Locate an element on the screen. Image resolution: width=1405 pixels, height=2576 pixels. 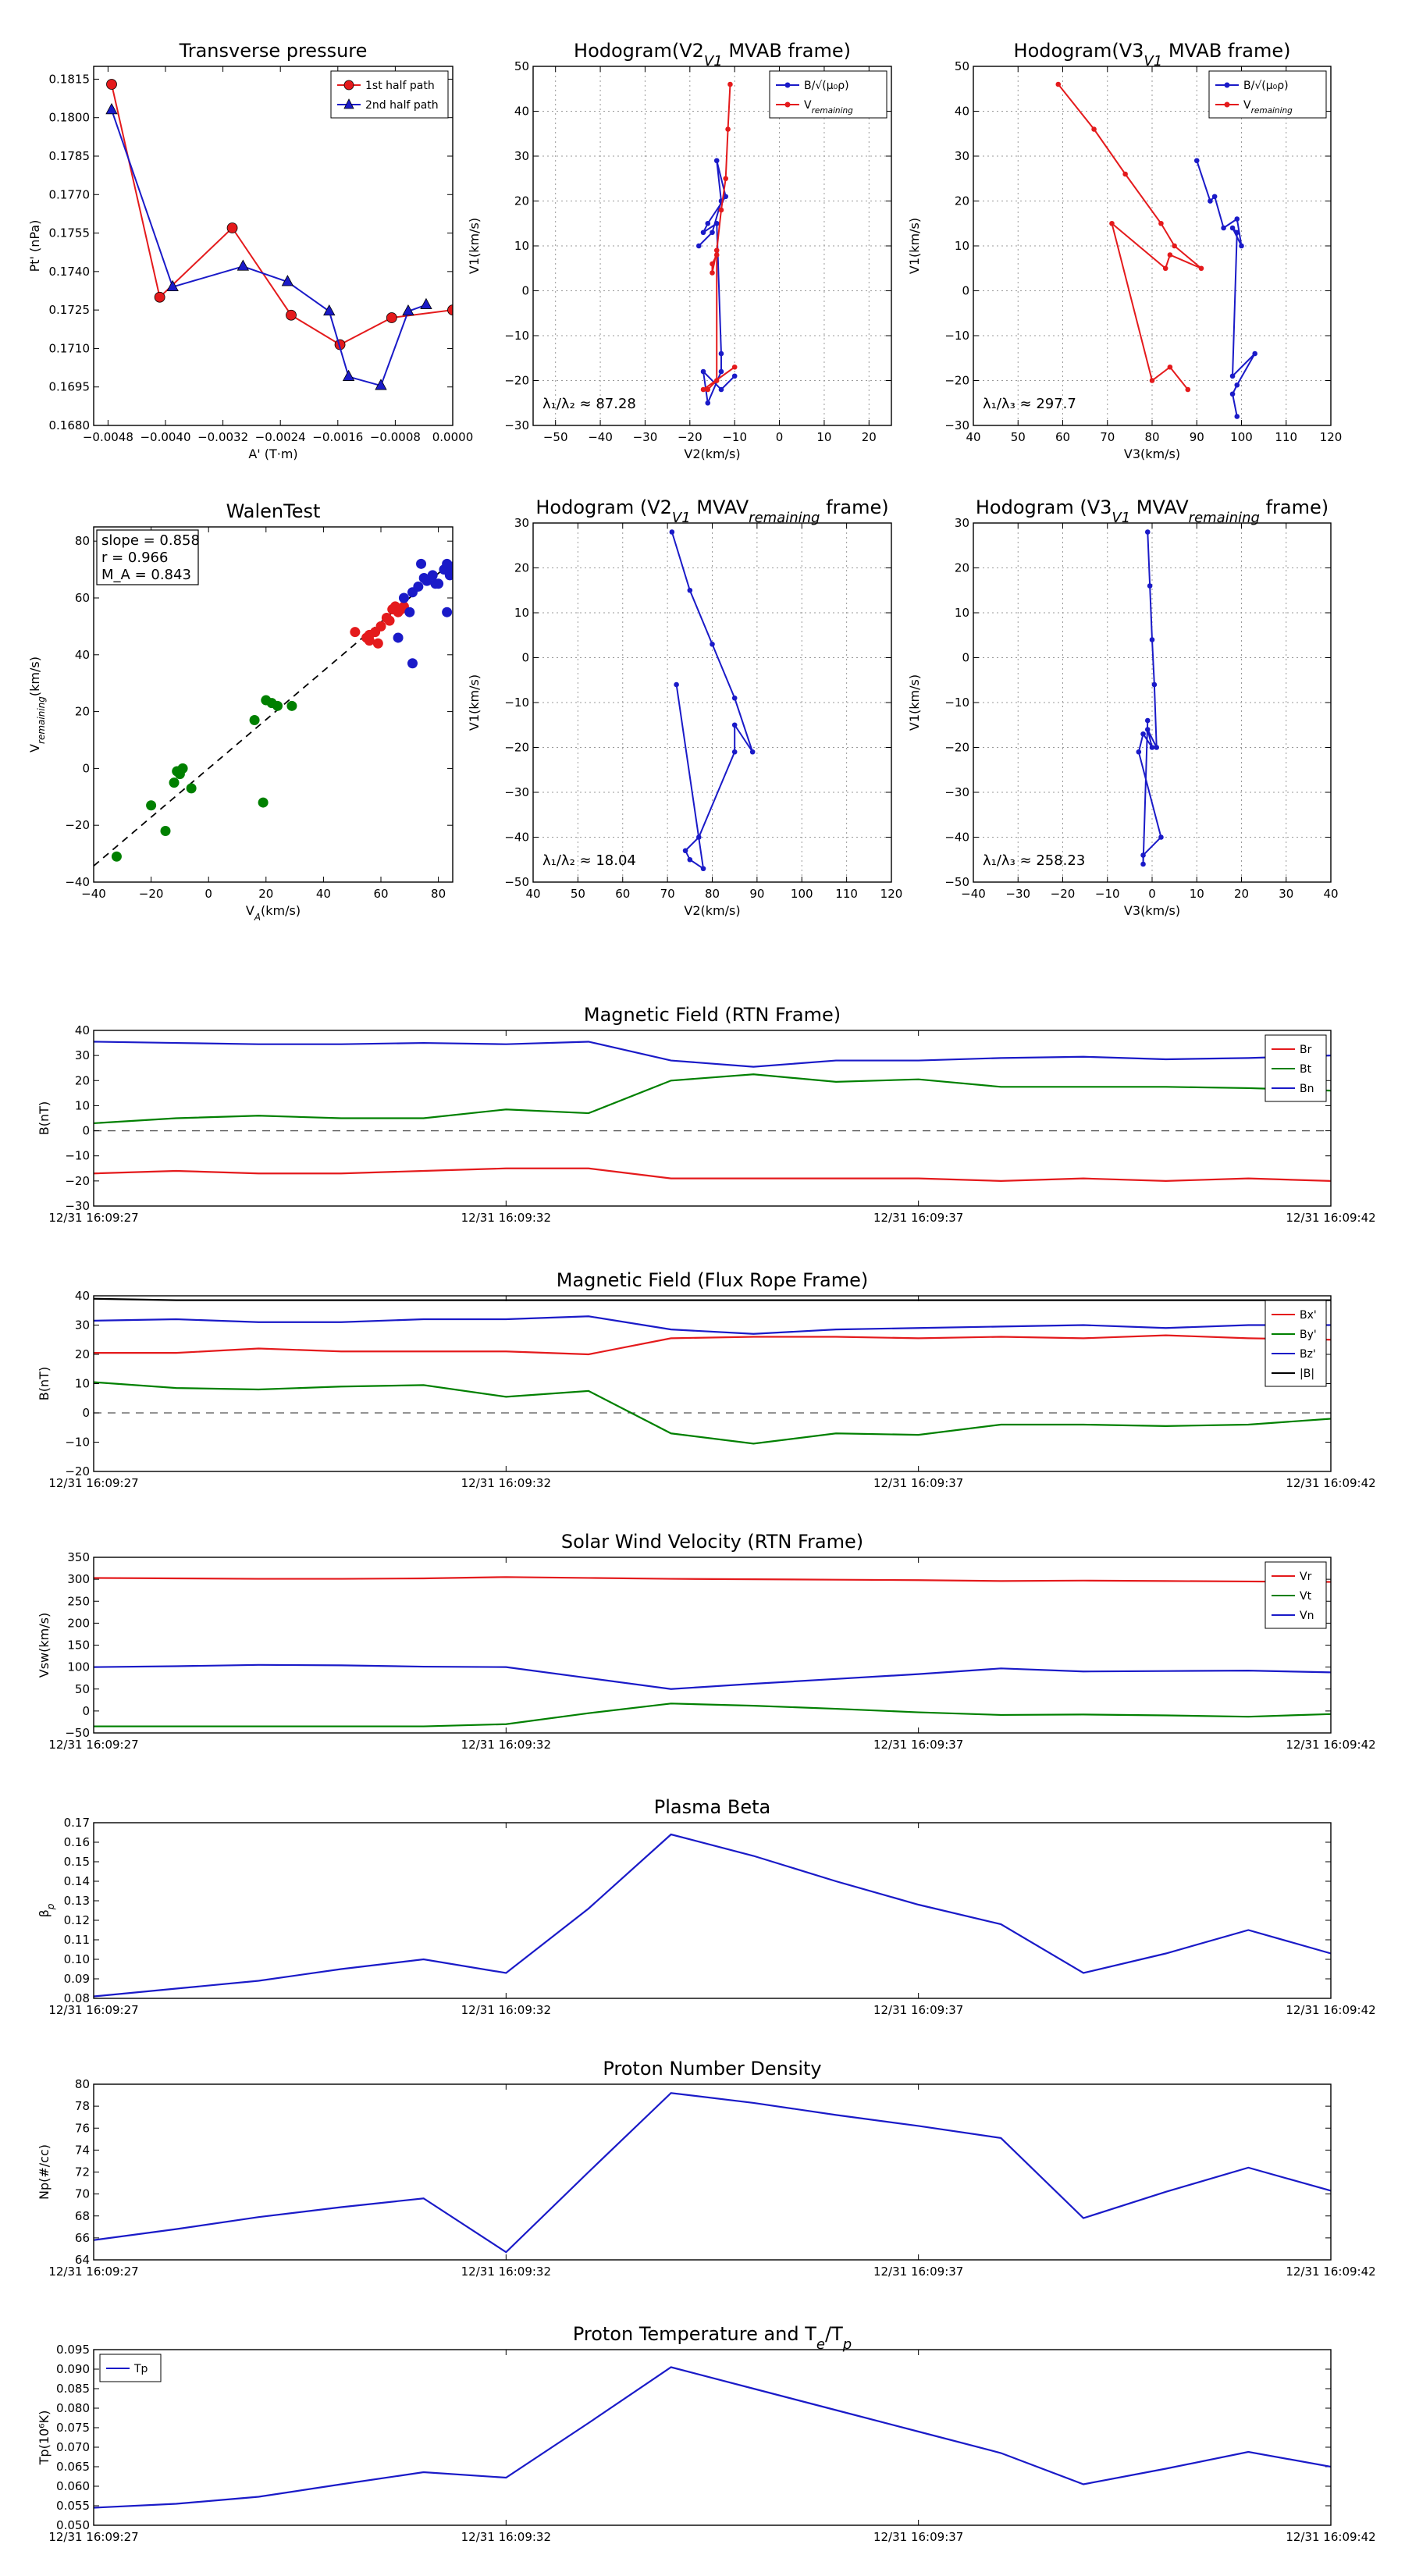
y-tick-label: 100 is located at coordinates (78, 1667).